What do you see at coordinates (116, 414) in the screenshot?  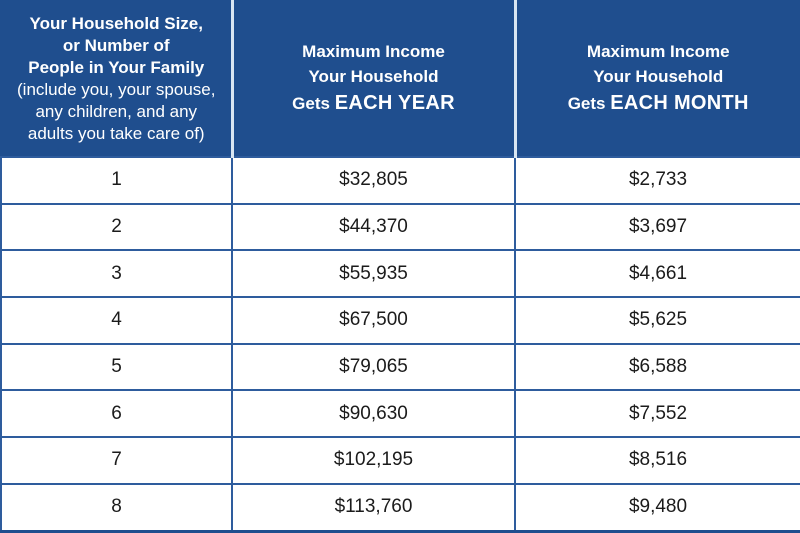 I see `household-size-cell: 6` at bounding box center [116, 414].